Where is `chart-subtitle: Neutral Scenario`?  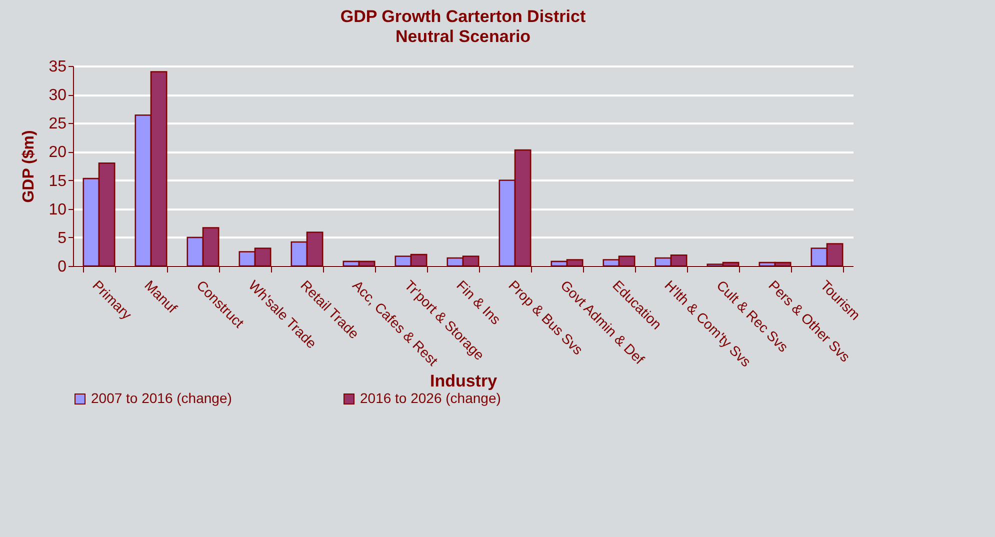 chart-subtitle: Neutral Scenario is located at coordinates (463, 36).